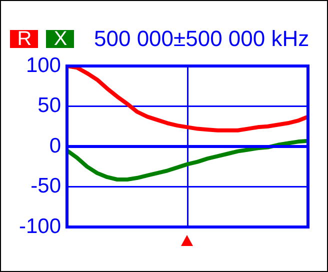  Describe the element at coordinates (55, 146) in the screenshot. I see `y-tick-label: 0` at that location.